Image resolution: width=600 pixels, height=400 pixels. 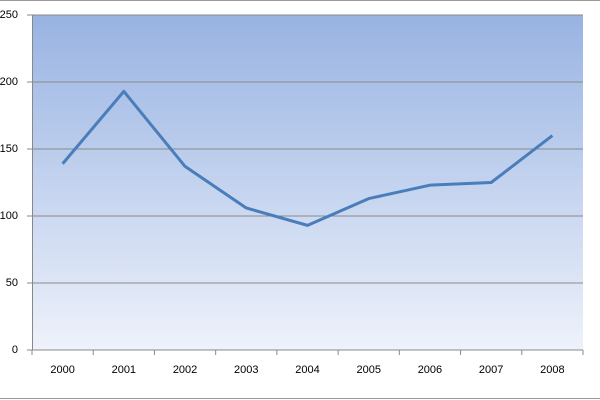 What do you see at coordinates (9, 15) in the screenshot?
I see `y-tick-label: 250` at bounding box center [9, 15].